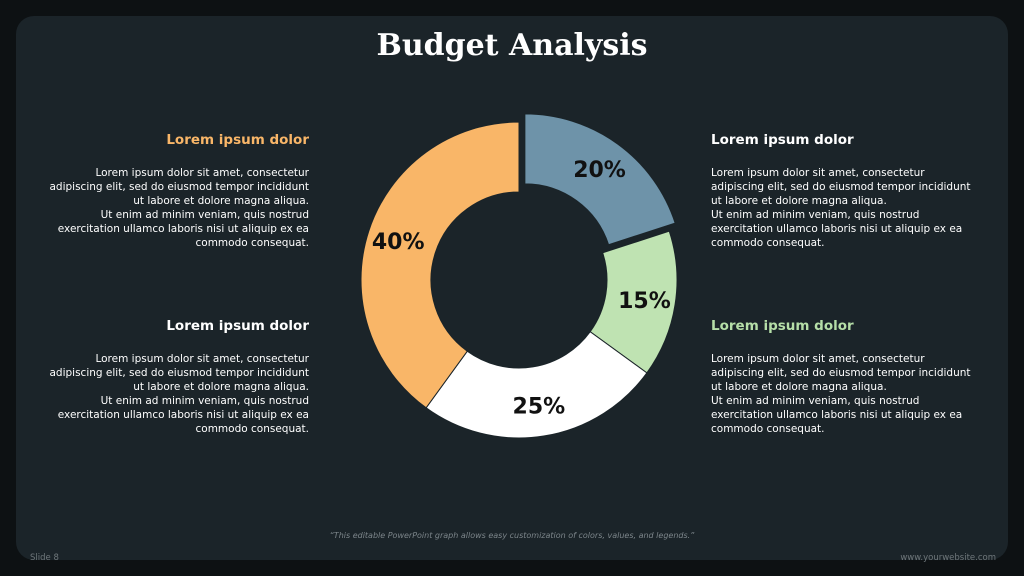  What do you see at coordinates (44, 558) in the screenshot?
I see `slide-number: Slide 8` at bounding box center [44, 558].